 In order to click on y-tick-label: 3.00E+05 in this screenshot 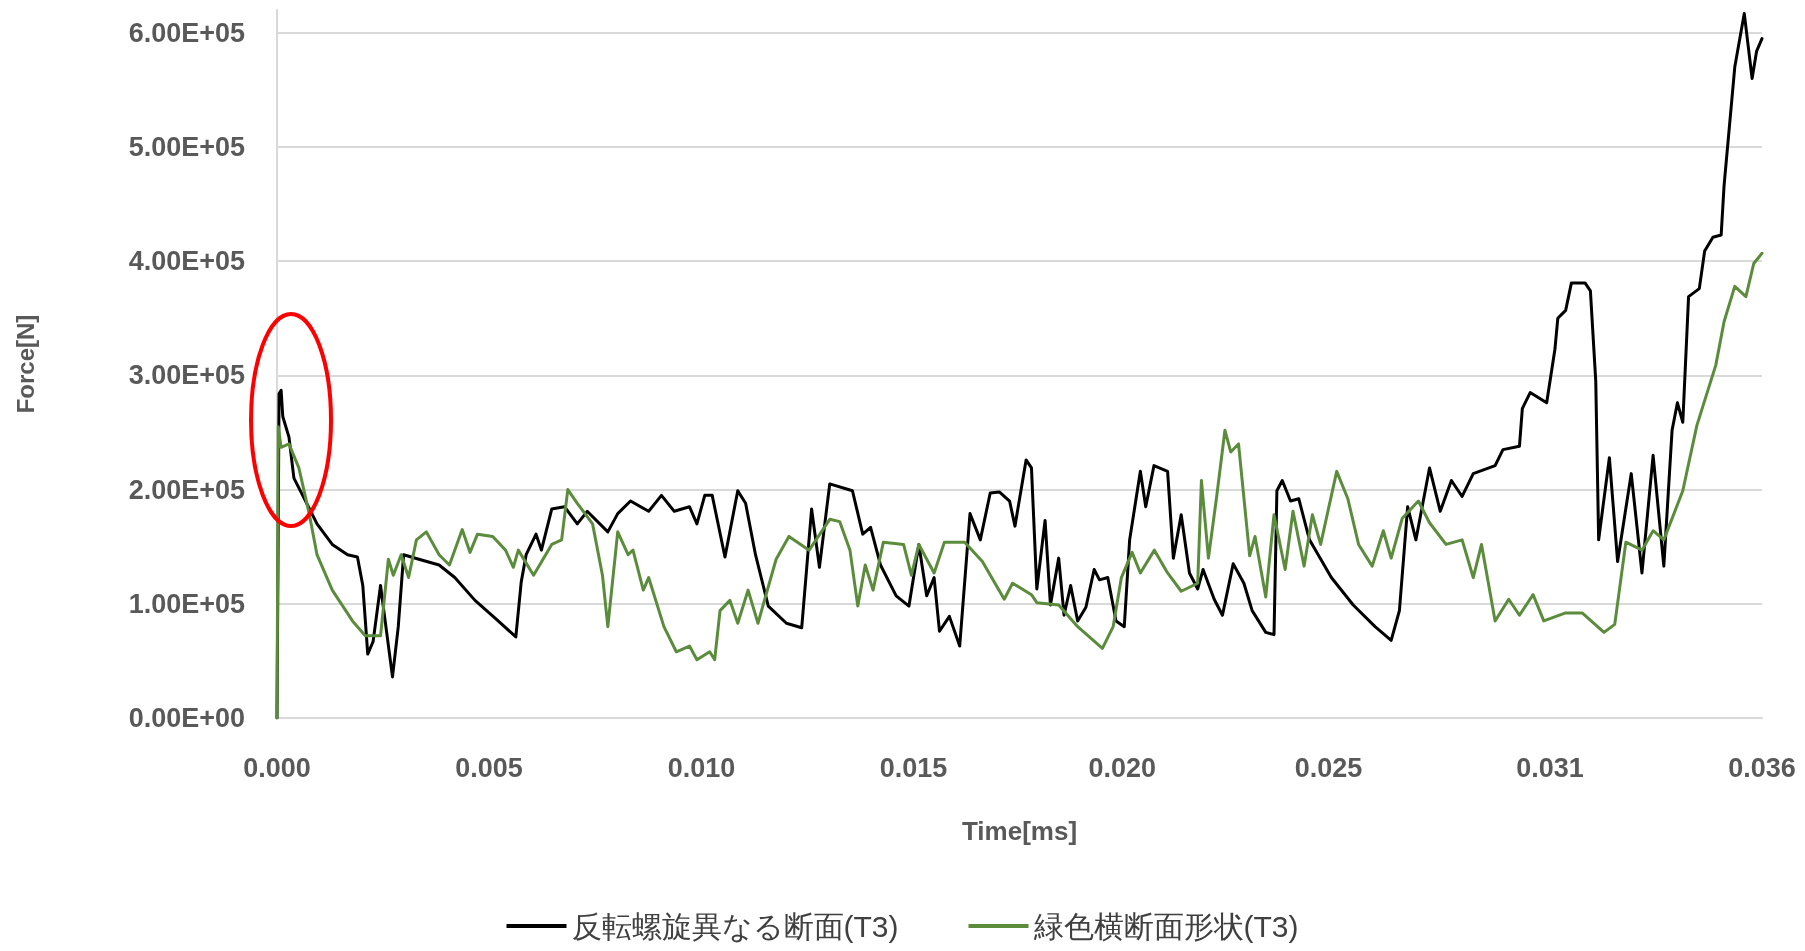, I will do `click(186, 375)`.